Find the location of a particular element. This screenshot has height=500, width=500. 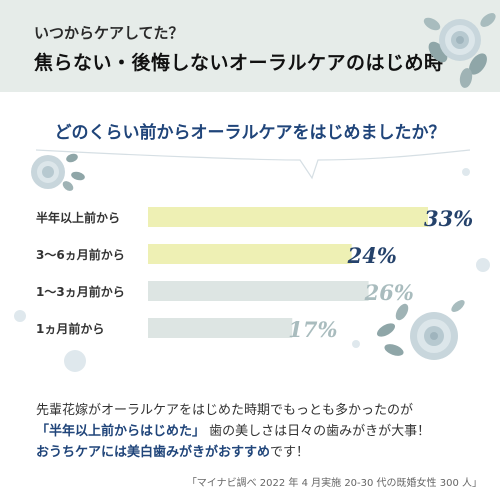

value-label: 26% is located at coordinates (389, 292).